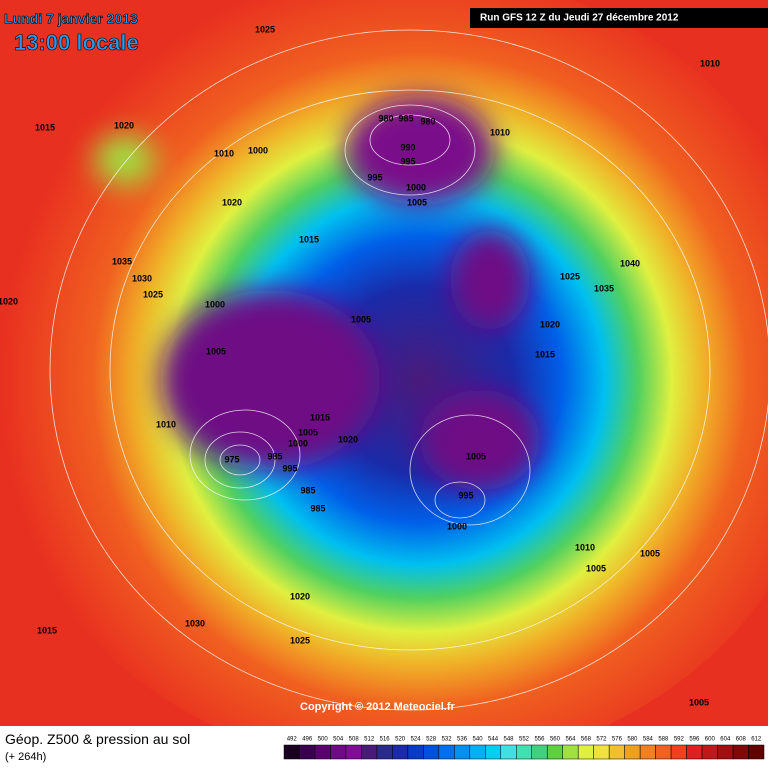 This screenshot has width=768, height=768. Describe the element at coordinates (509, 740) in the screenshot. I see `scale-label: 548` at that location.